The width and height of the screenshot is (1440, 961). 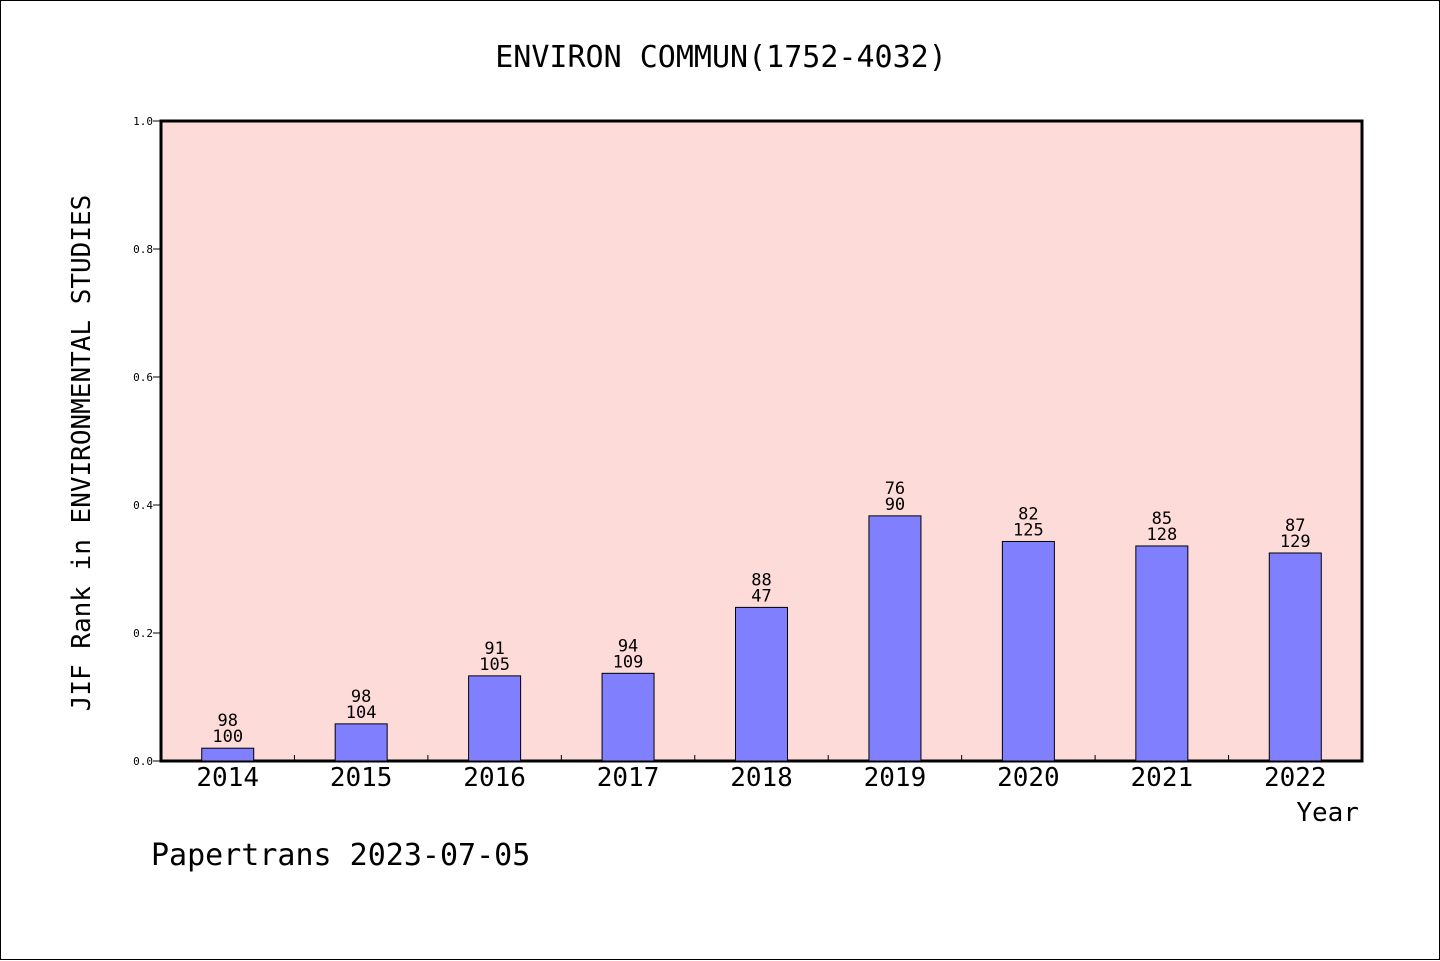 What do you see at coordinates (1162, 778) in the screenshot?
I see `x-tick-label: 2021` at bounding box center [1162, 778].